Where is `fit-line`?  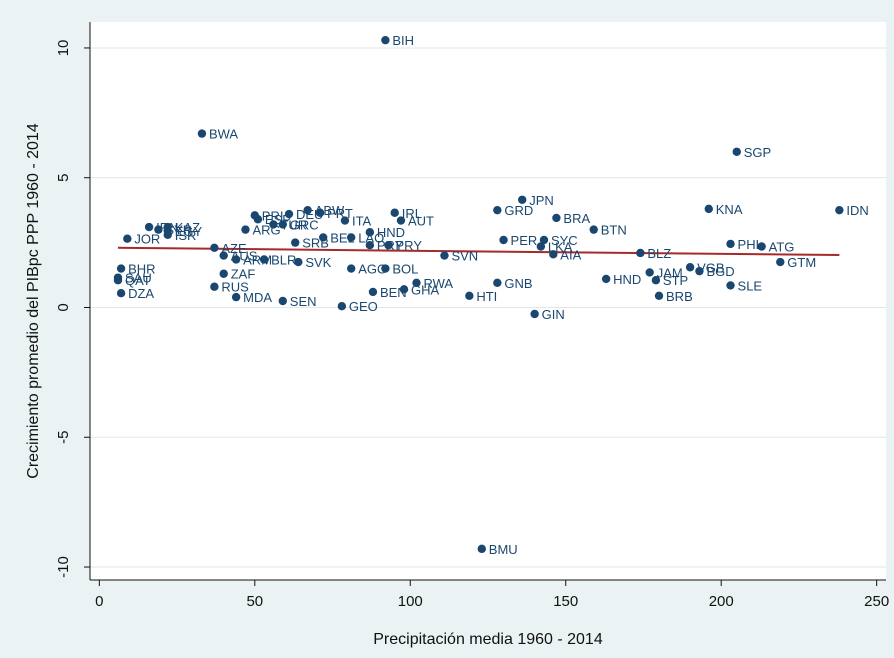
fit-line is located at coordinates (478, 251).